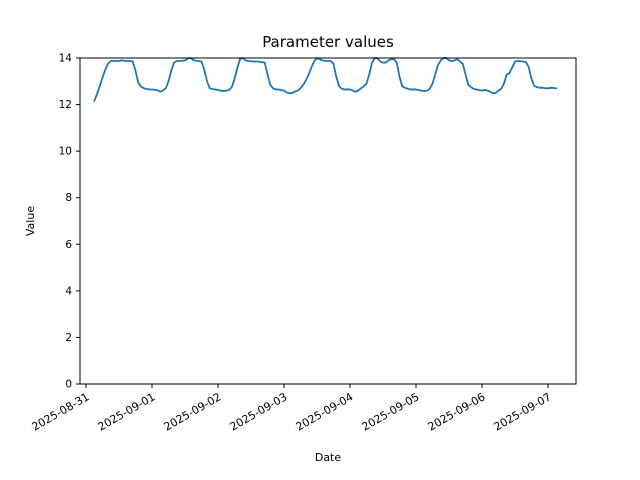 The image size is (640, 480). Describe the element at coordinates (68, 385) in the screenshot. I see `y-tick-label: 0` at that location.